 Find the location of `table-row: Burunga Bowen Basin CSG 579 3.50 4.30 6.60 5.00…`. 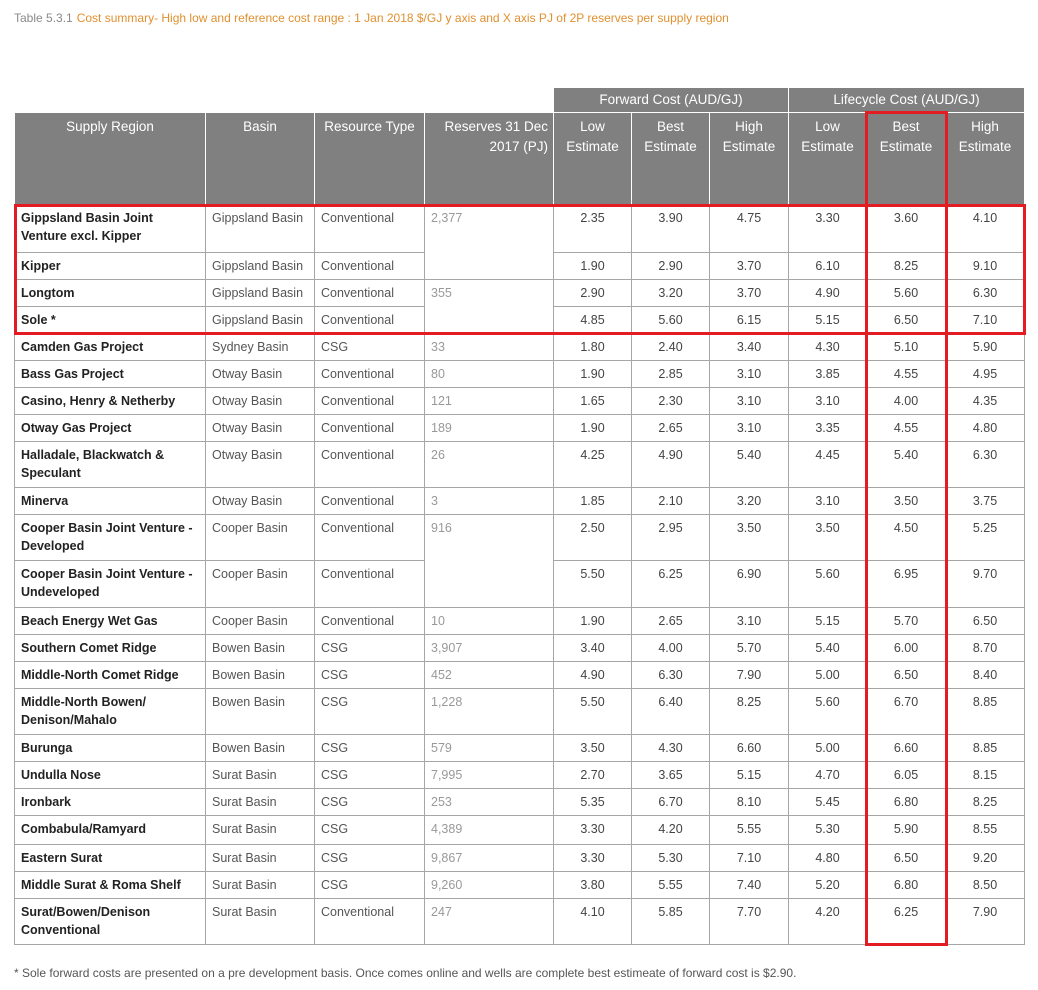

table-row: Burunga Bowen Basin CSG 579 3.50 4.30 6.60 5.00… is located at coordinates (519, 748).